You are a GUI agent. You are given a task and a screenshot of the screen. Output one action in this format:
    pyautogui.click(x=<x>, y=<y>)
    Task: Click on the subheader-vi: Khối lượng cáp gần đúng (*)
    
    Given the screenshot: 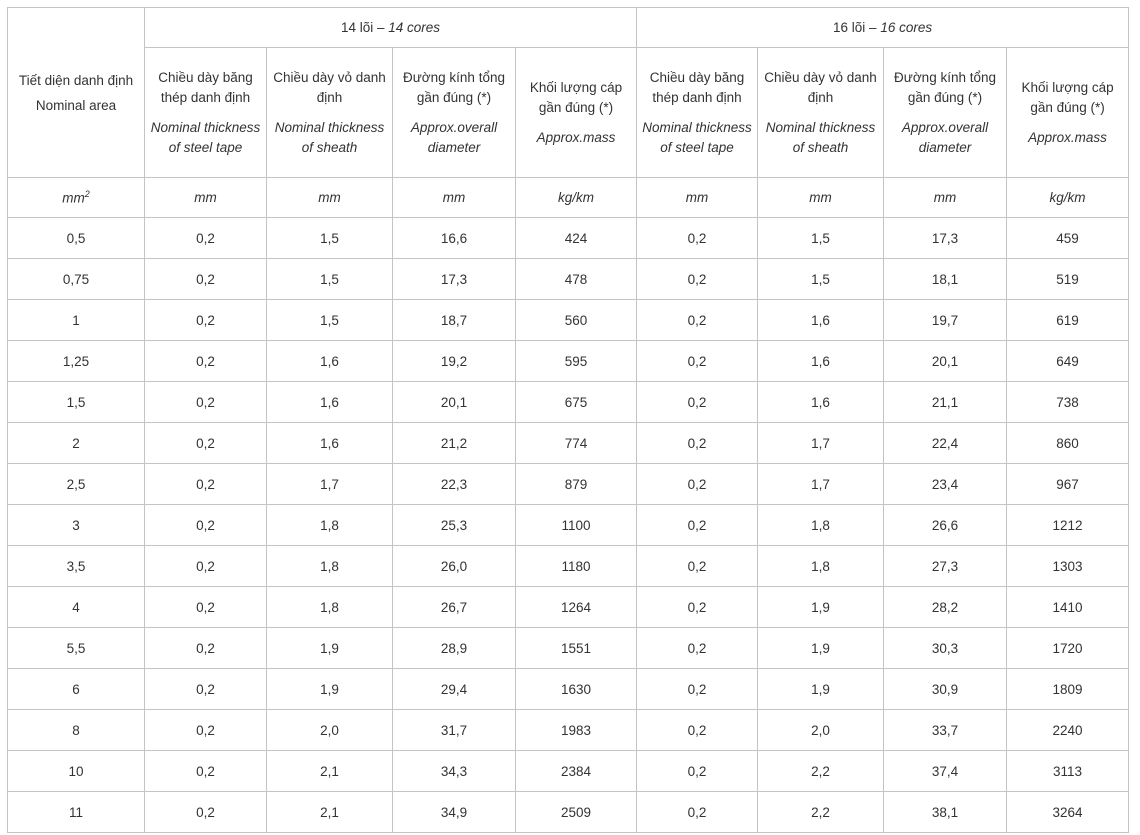 What is the action you would take?
    pyautogui.click(x=1067, y=97)
    